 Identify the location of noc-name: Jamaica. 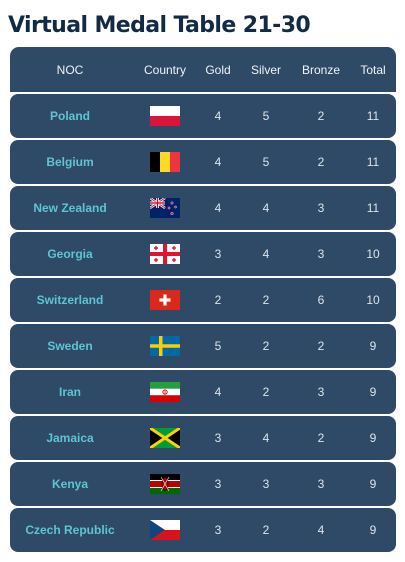
(70, 438).